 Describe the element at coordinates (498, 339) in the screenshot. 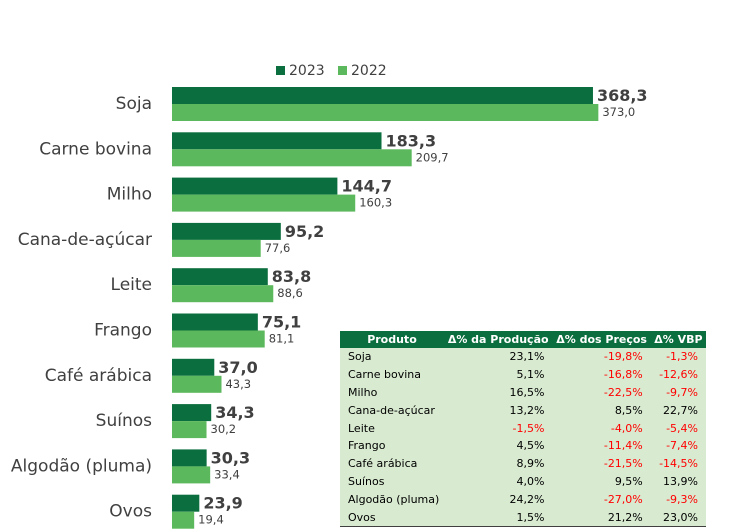

I see `header-producao: Δ% da Produção` at that location.